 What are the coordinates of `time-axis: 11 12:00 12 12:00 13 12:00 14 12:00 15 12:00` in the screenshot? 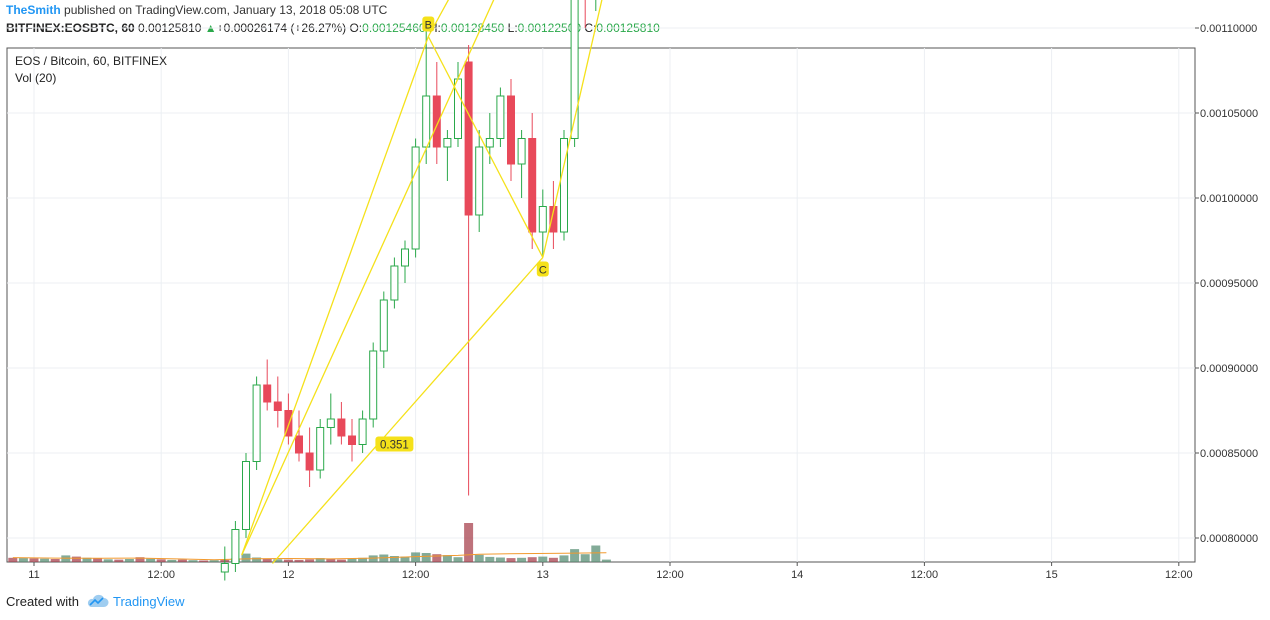 It's located at (610, 571).